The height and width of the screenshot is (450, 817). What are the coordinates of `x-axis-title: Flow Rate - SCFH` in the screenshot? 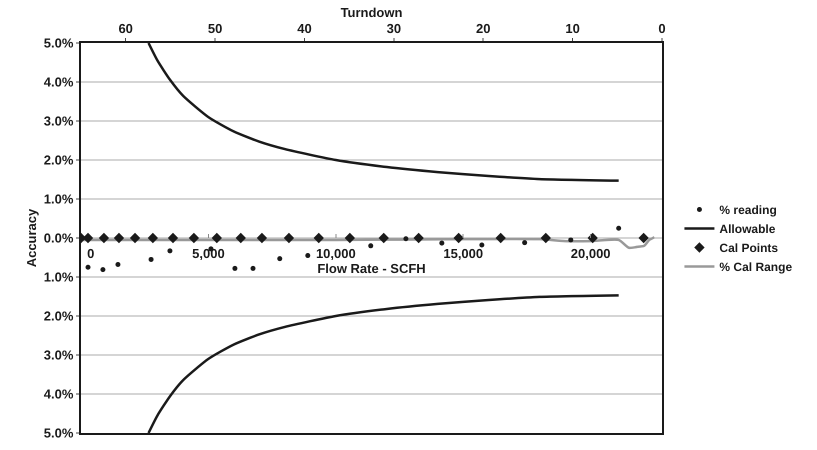 It's located at (371, 268).